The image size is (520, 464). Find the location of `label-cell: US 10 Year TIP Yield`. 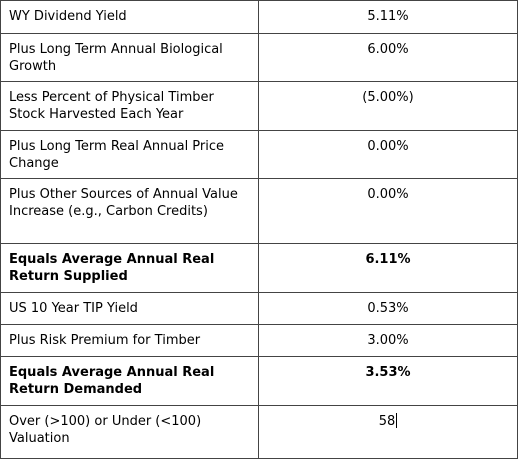

label-cell: US 10 Year TIP Yield is located at coordinates (129, 308).